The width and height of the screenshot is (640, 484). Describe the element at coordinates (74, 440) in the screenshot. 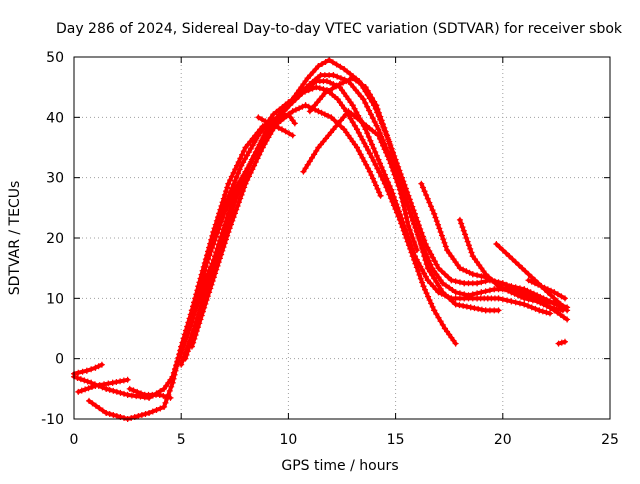

I see `x-tick-label: 0` at that location.